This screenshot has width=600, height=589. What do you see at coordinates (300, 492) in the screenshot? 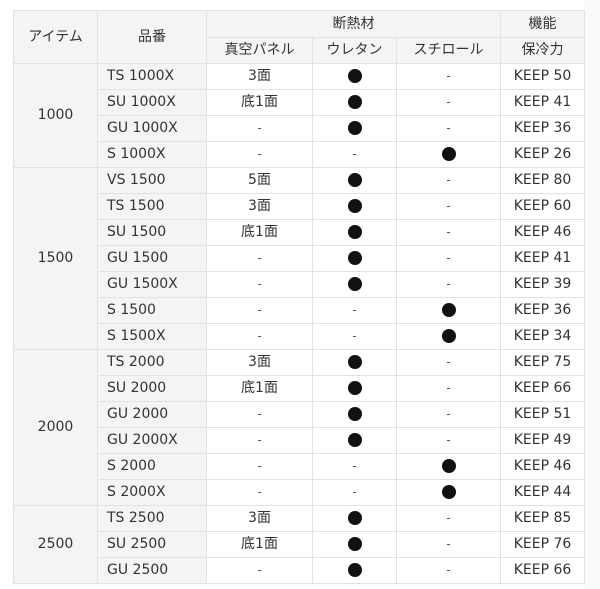
I see `table-row: S 2000X - - KEEP 44` at bounding box center [300, 492].